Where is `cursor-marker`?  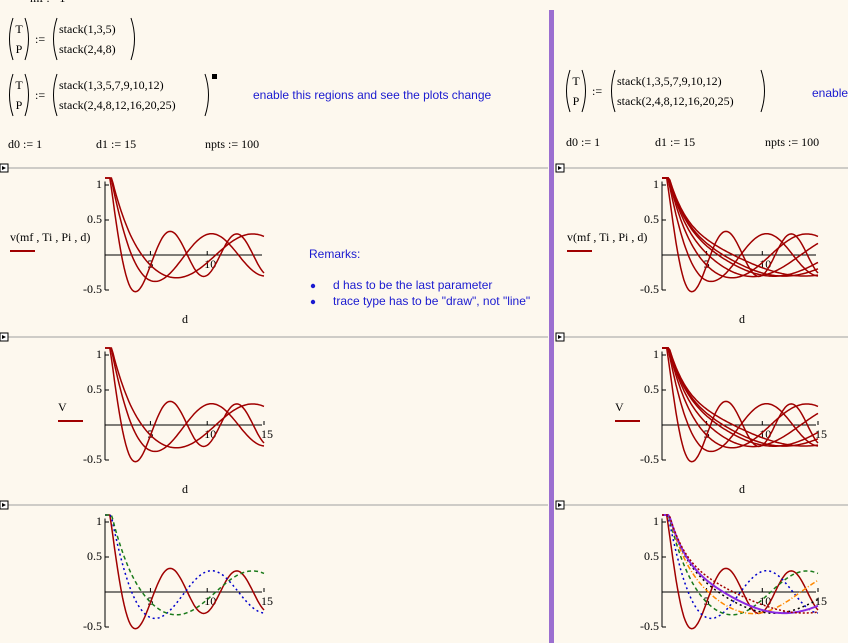
cursor-marker is located at coordinates (214, 76).